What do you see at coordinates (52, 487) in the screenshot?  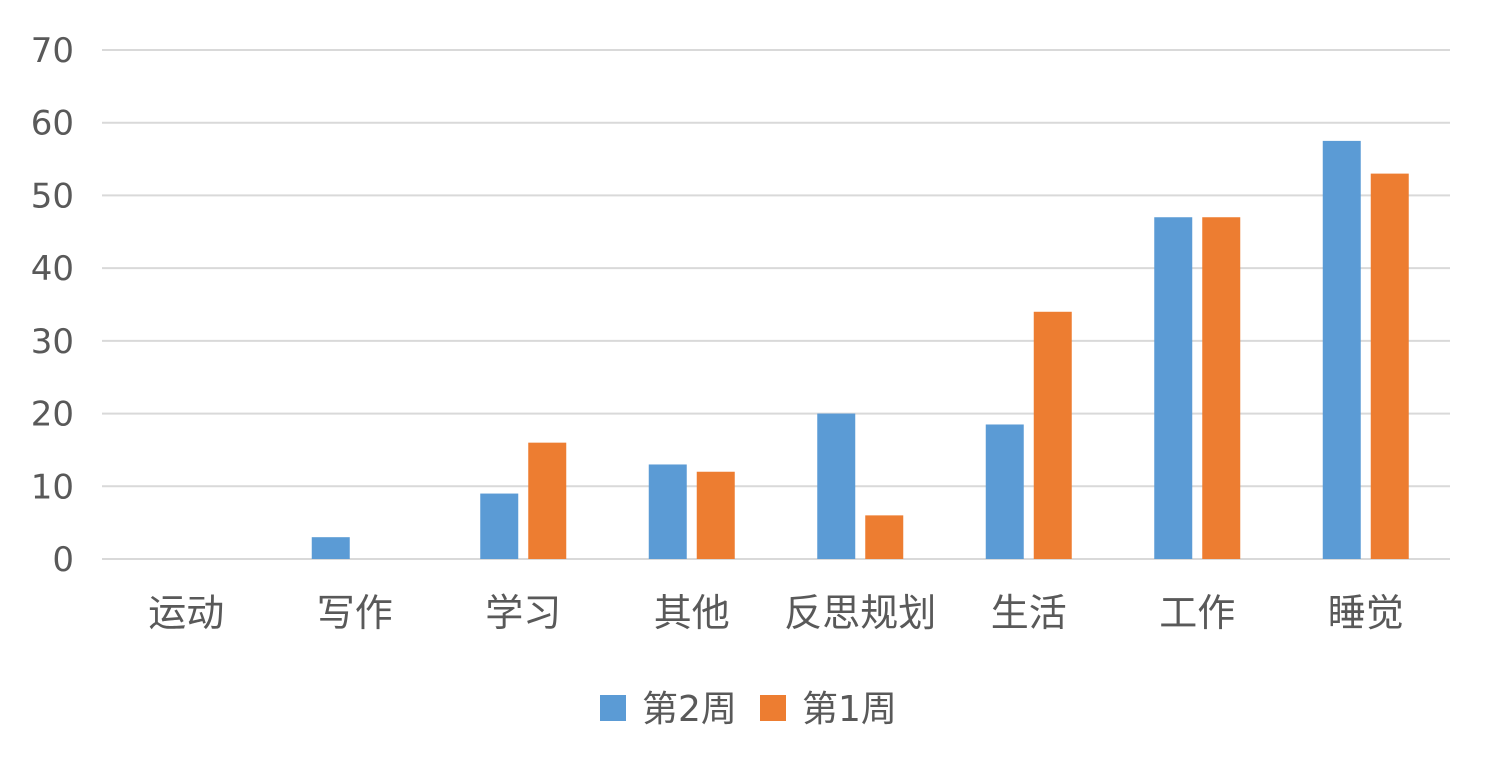 I see `y-tick-label: 10` at bounding box center [52, 487].